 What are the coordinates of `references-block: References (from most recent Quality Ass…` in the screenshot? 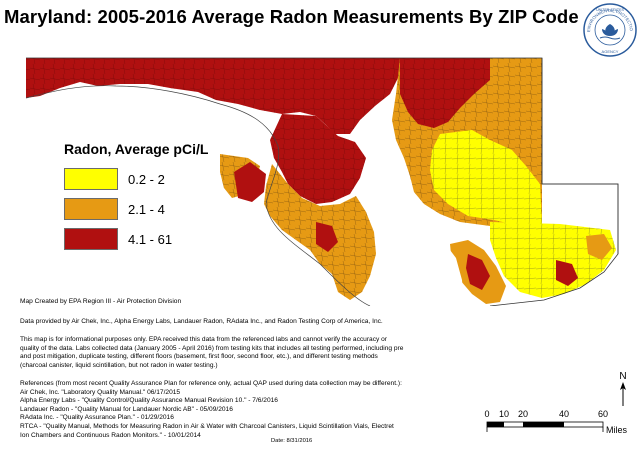 It's located at (315, 410).